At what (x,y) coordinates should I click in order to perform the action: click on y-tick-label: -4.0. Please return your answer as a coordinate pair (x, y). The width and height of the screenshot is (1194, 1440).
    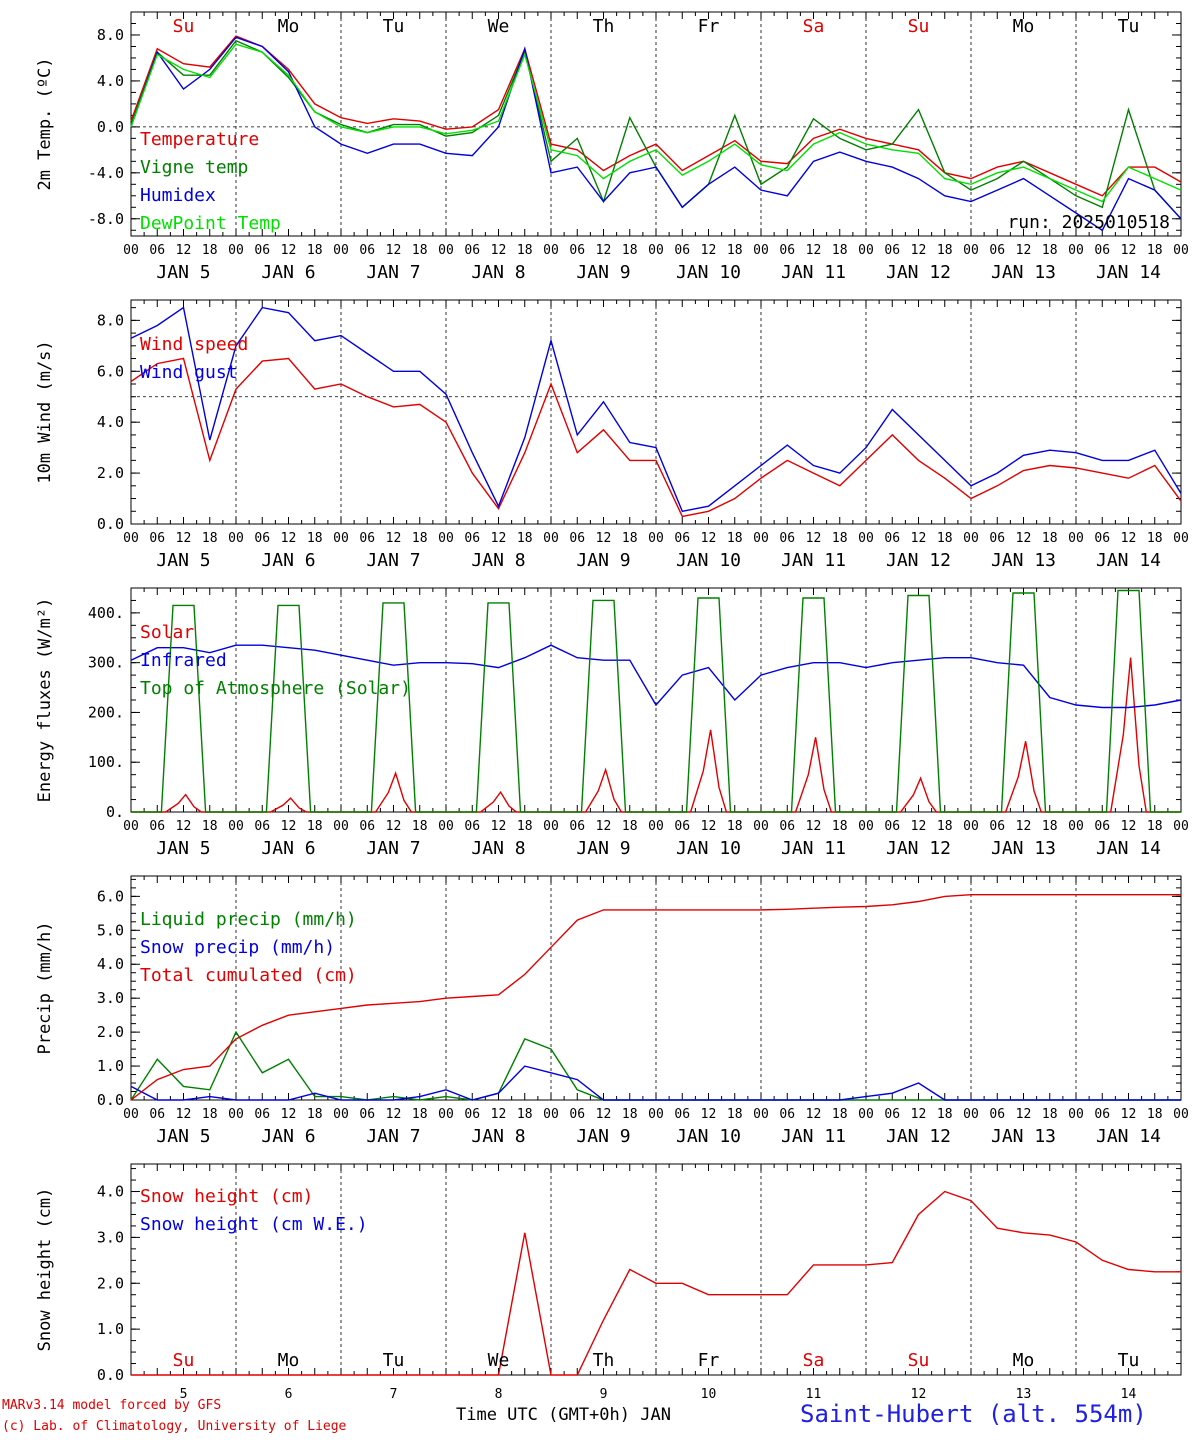
    Looking at the image, I should click on (106, 173).